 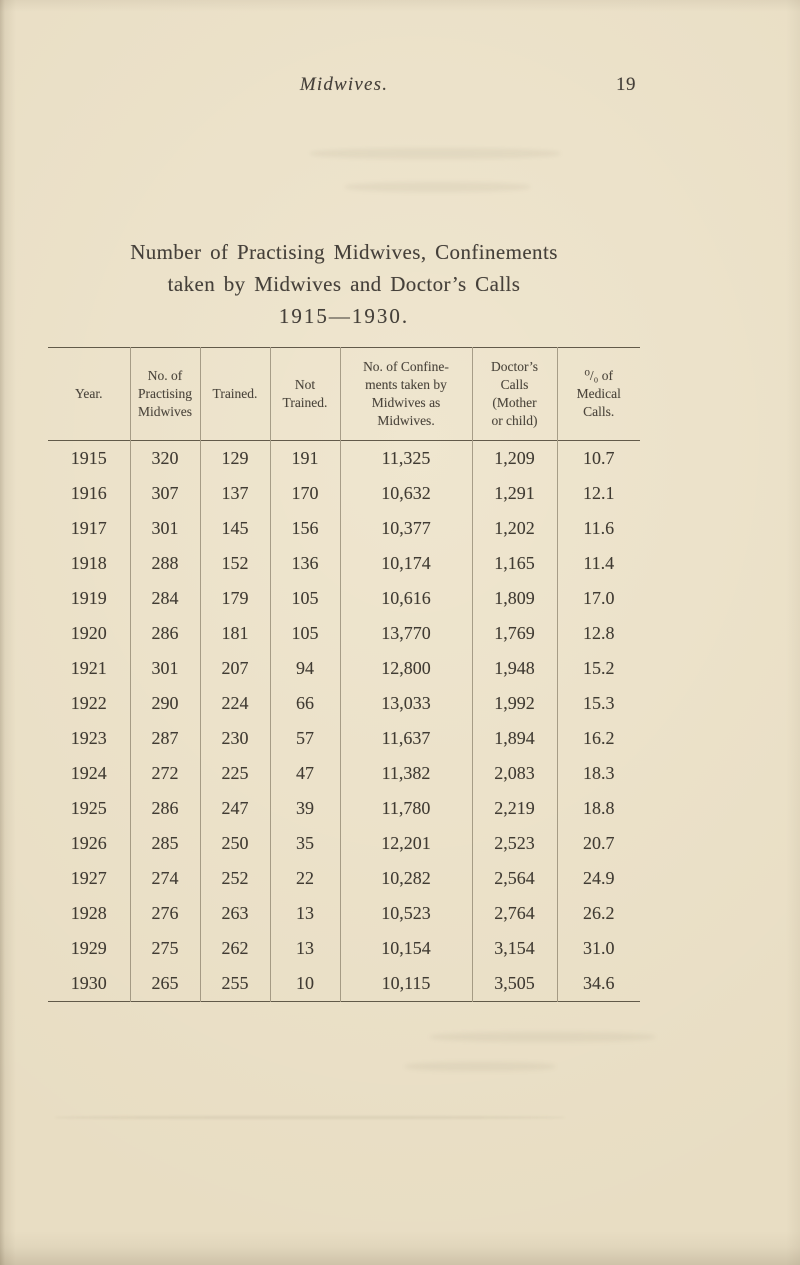 What do you see at coordinates (514, 913) in the screenshot?
I see `table-cell: 2,764` at bounding box center [514, 913].